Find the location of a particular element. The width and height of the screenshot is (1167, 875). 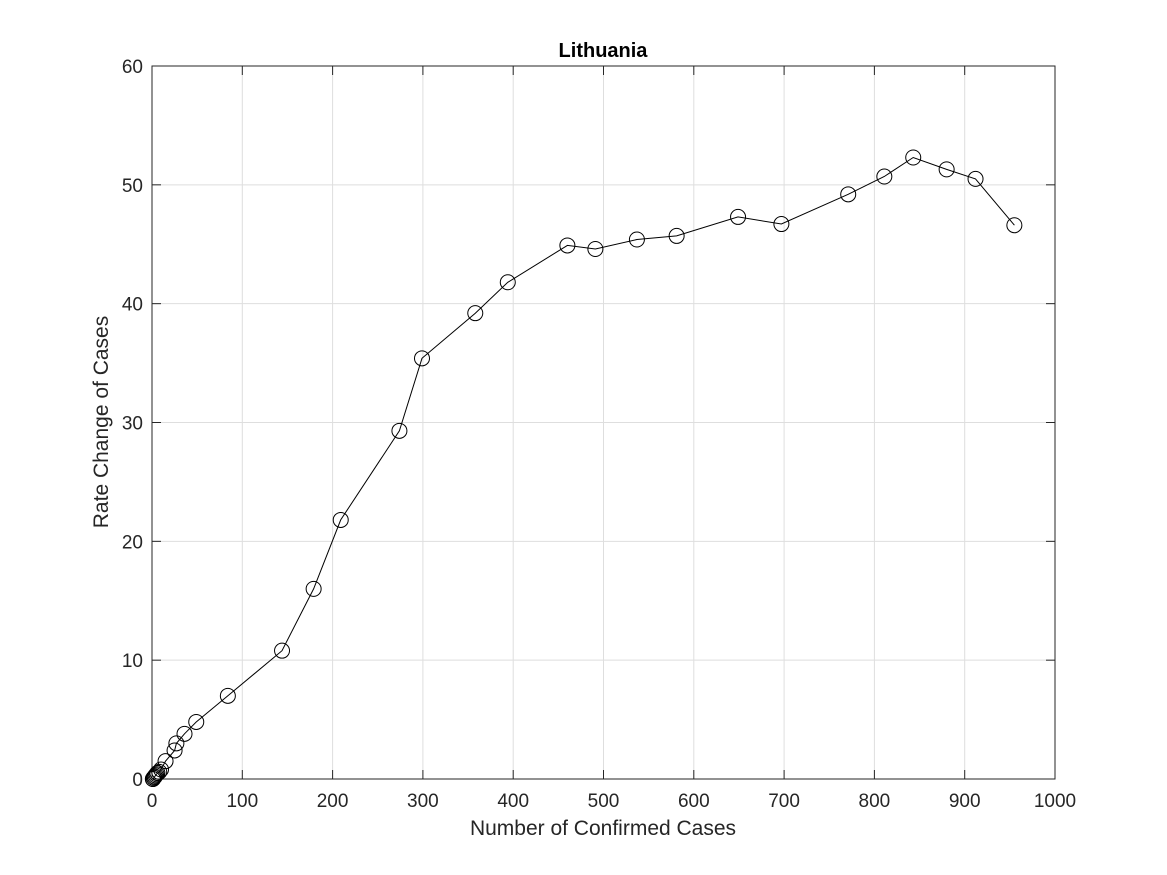

x-tick-label: 200 is located at coordinates (333, 801).